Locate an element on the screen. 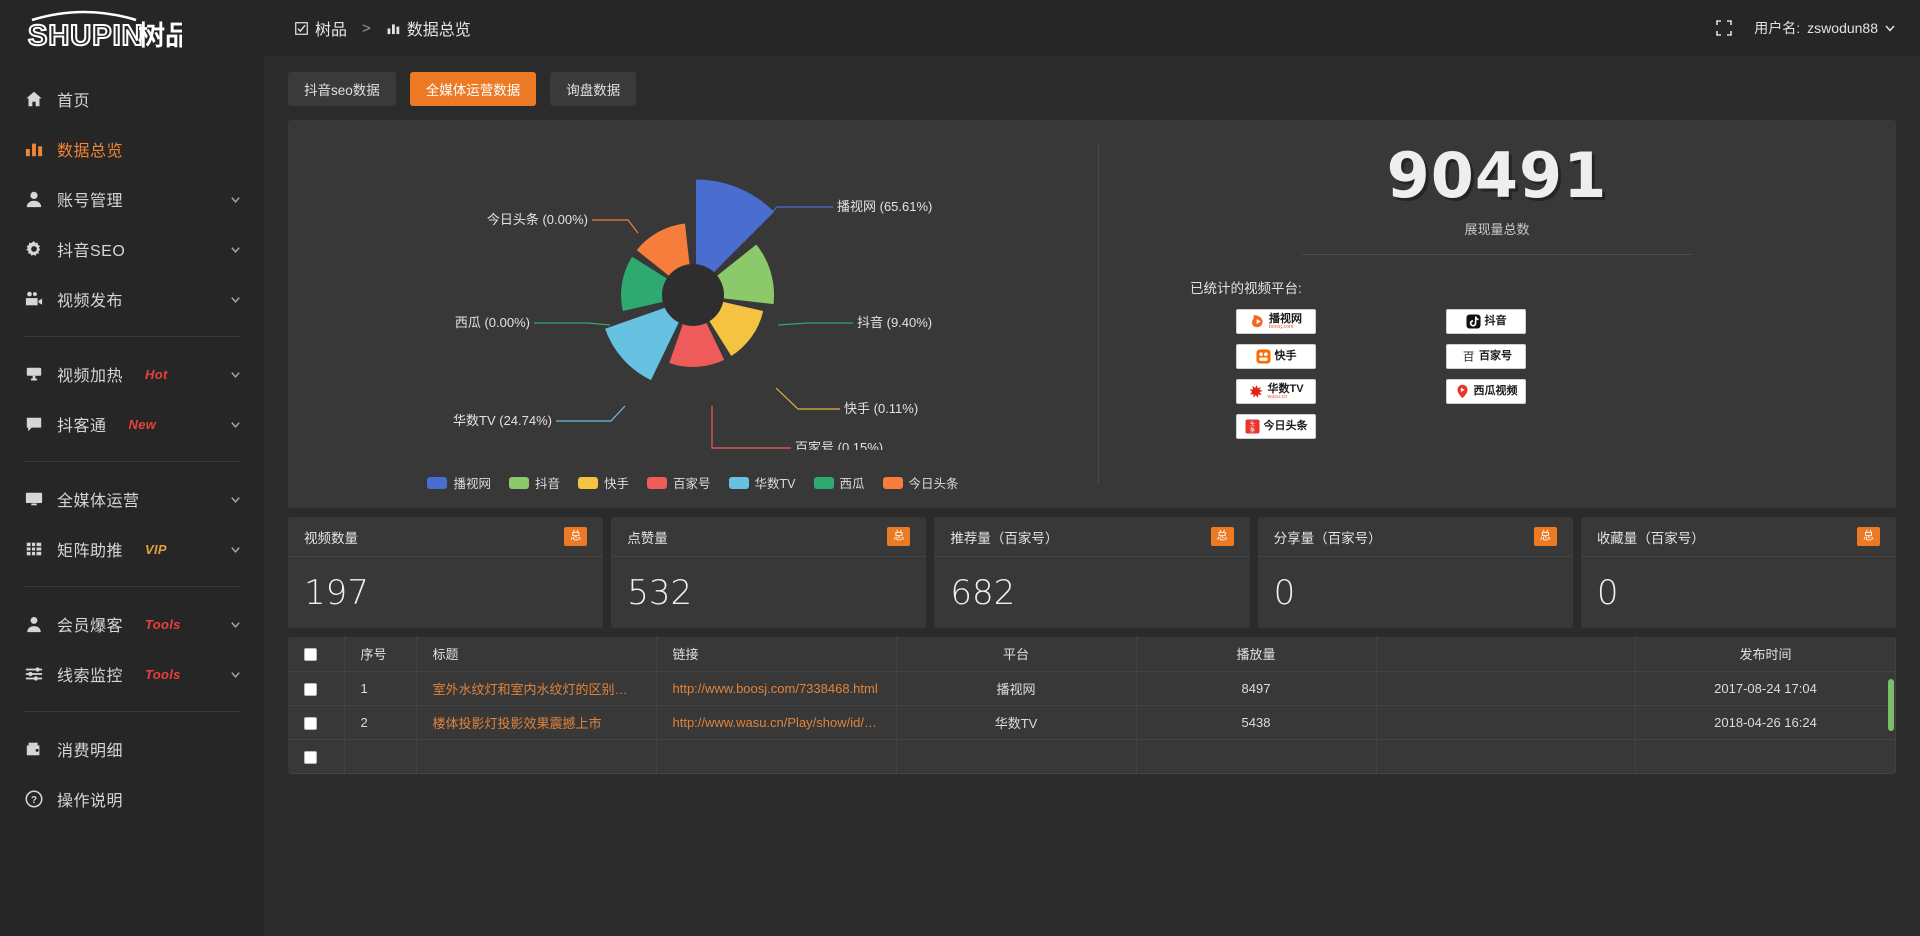  row-title-link is located at coordinates (536, 756).